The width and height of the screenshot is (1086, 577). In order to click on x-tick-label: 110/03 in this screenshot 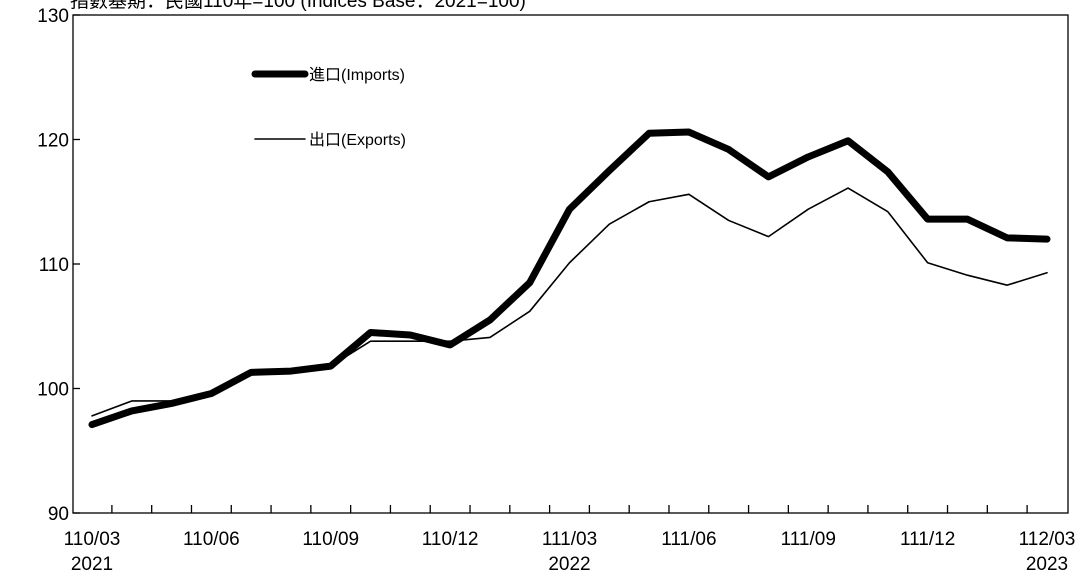, I will do `click(92, 539)`.